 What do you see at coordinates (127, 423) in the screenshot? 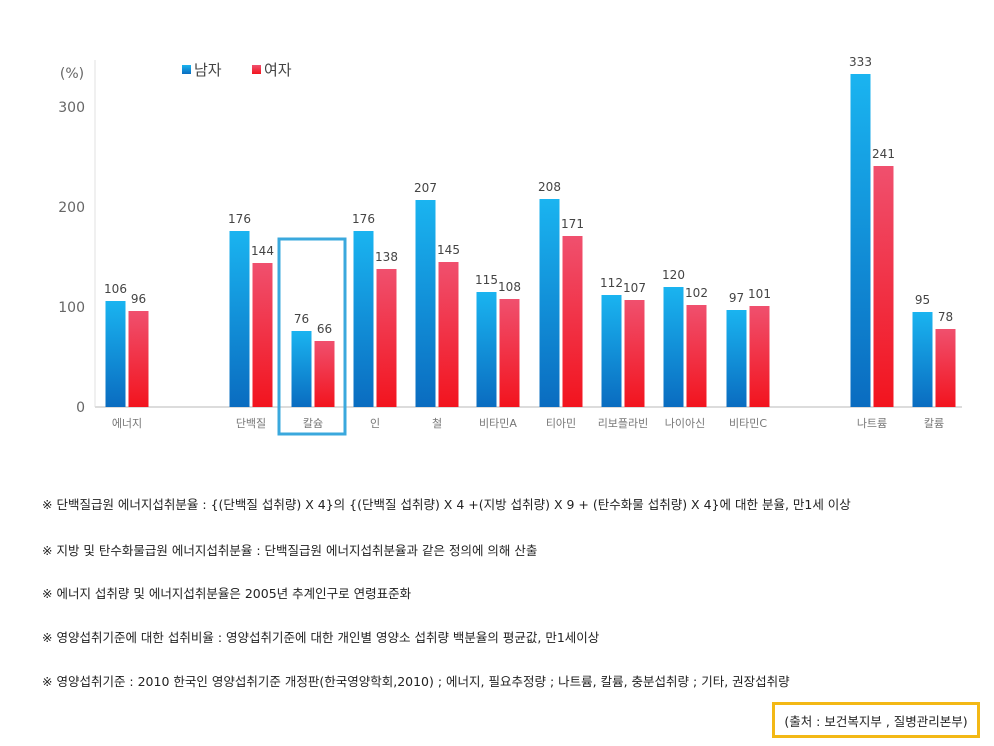
I see `category-label: 에너지` at bounding box center [127, 423].